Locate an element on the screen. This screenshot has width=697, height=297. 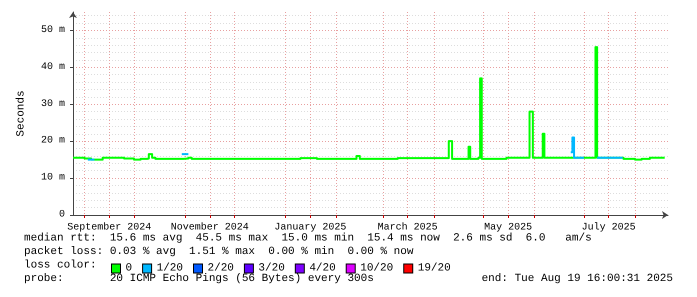
x-tick-label: July 2025 is located at coordinates (609, 228).